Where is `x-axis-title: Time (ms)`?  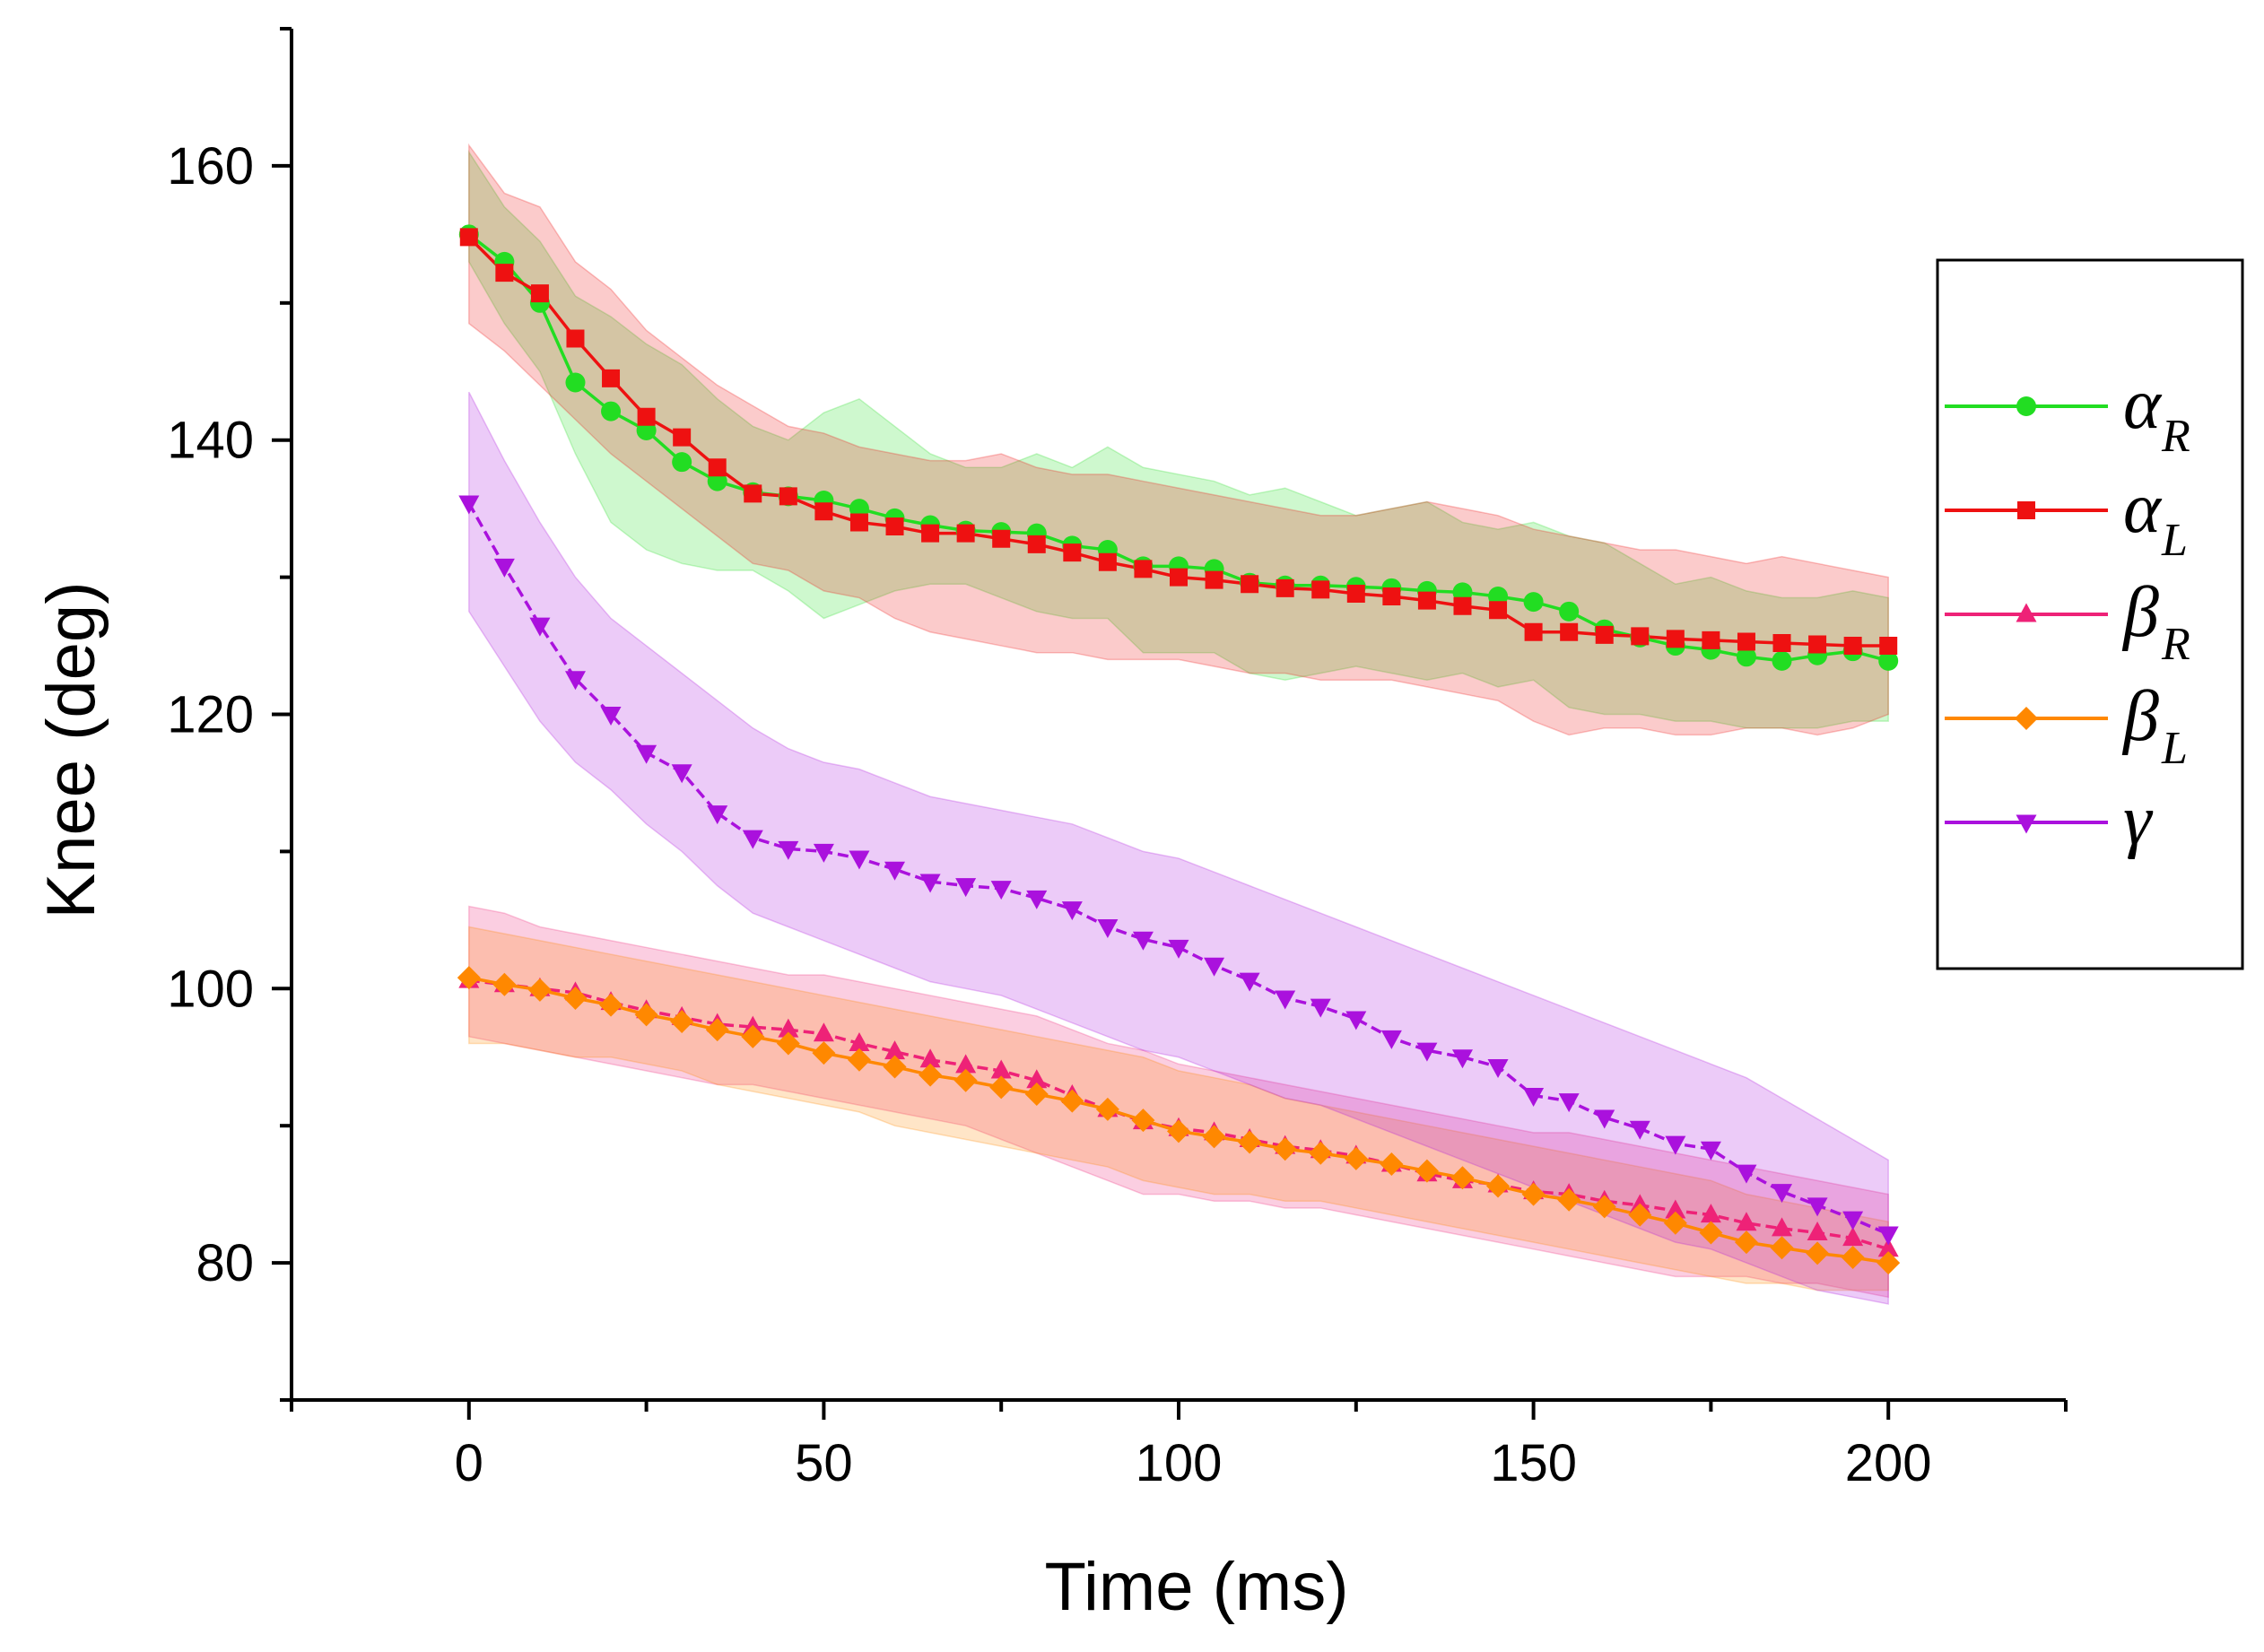
x-axis-title: Time (ms) is located at coordinates (1196, 1587).